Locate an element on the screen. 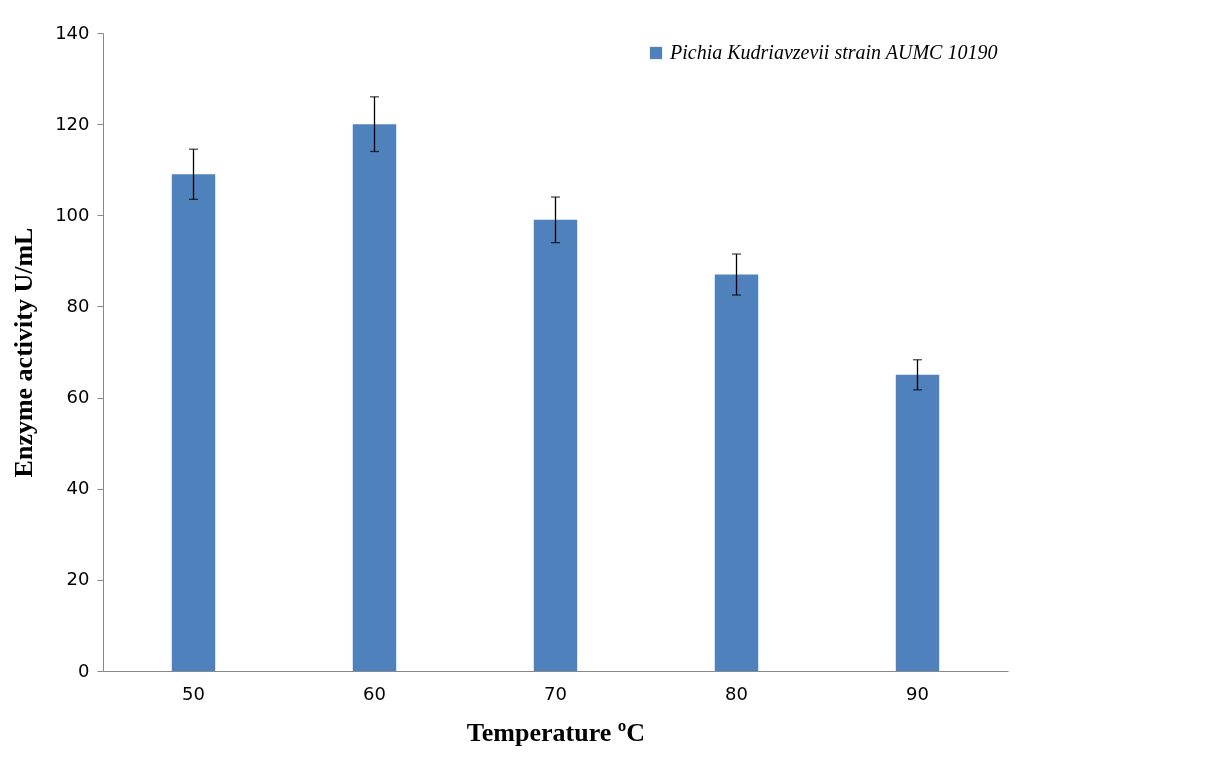  y-axis-title: Enzyme activity U/mL is located at coordinates (24, 352).